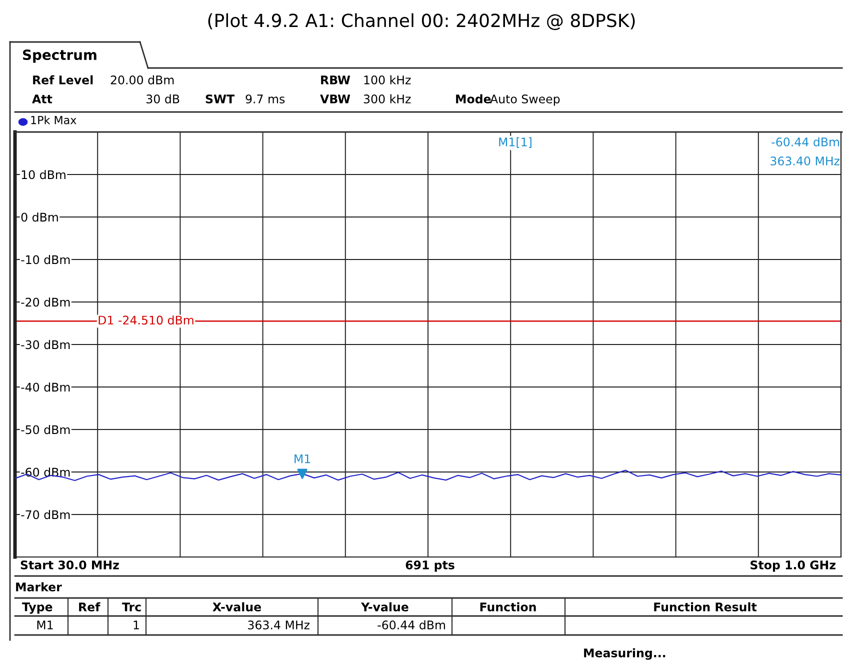 This screenshot has width=843, height=664. I want to click on text: VBW, so click(335, 99).